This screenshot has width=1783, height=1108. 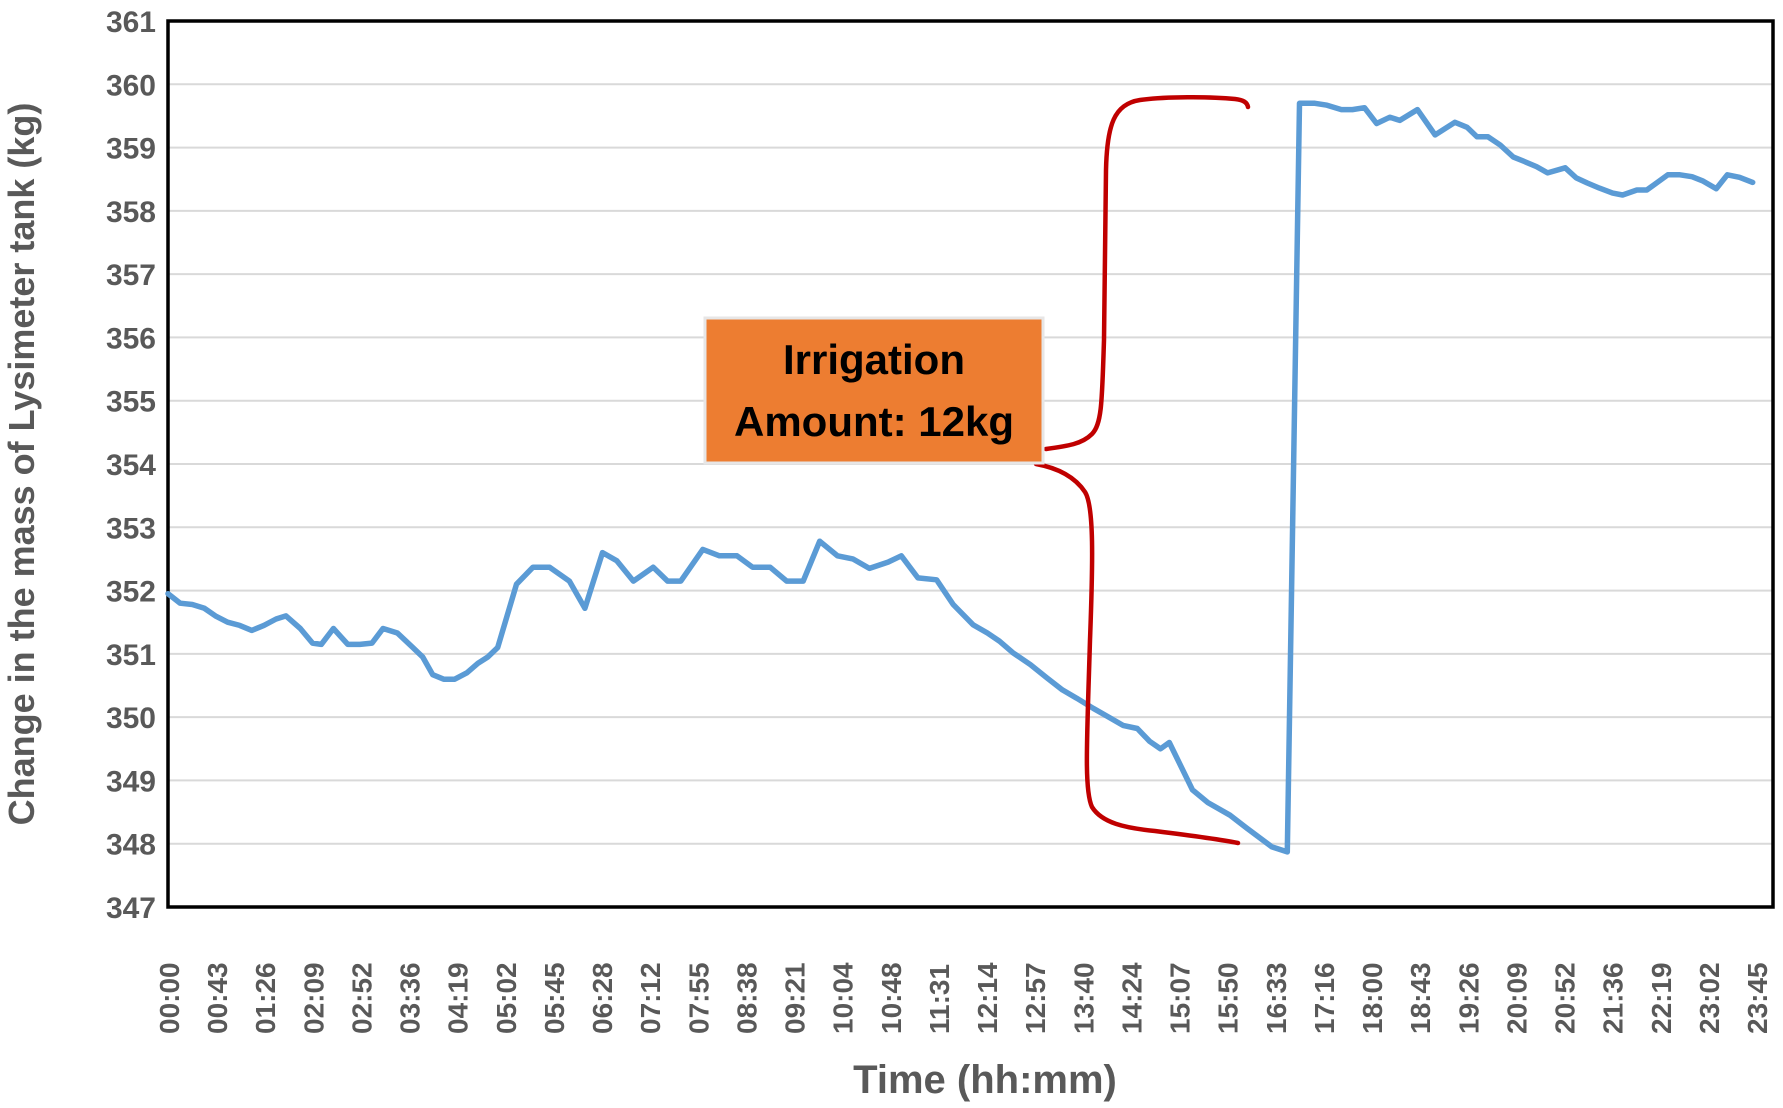 What do you see at coordinates (131, 908) in the screenshot?
I see `y-tick-label: 347` at bounding box center [131, 908].